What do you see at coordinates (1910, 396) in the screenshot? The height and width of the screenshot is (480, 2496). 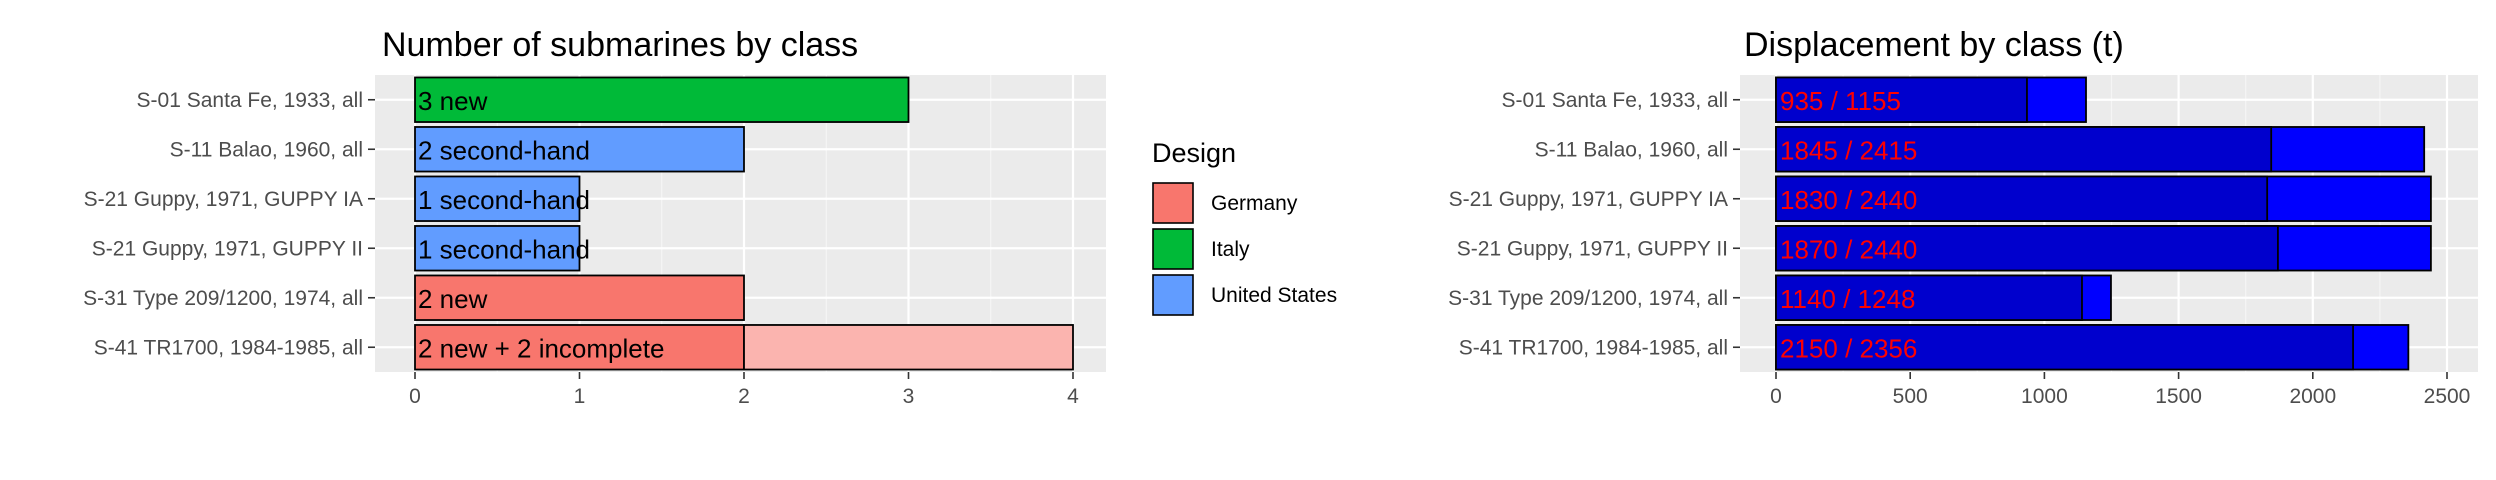 I see `x-tick-label: 500` at bounding box center [1910, 396].